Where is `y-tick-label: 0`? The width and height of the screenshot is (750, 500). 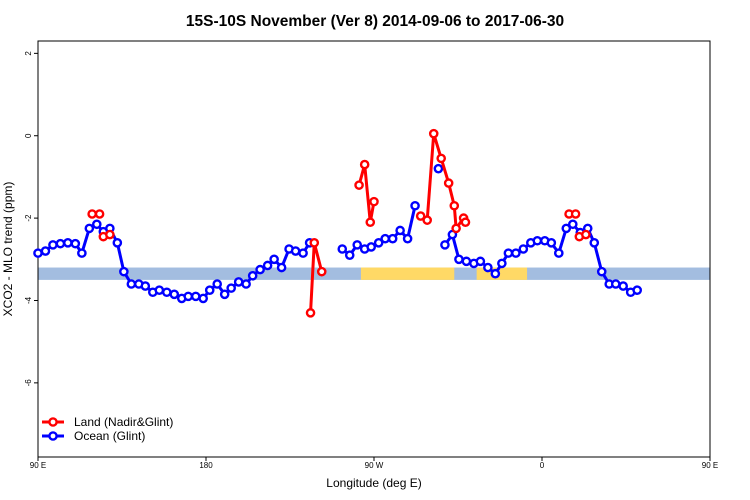
y-tick-label: 0 is located at coordinates (28, 135).